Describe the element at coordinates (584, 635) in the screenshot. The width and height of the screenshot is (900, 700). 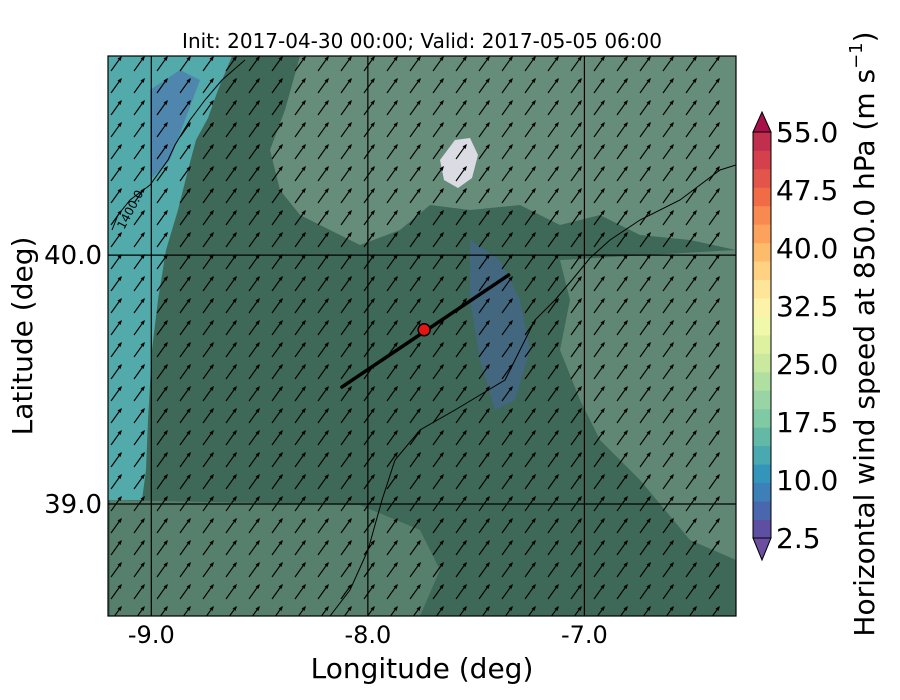
I see `x-tick-label: -7.0` at that location.